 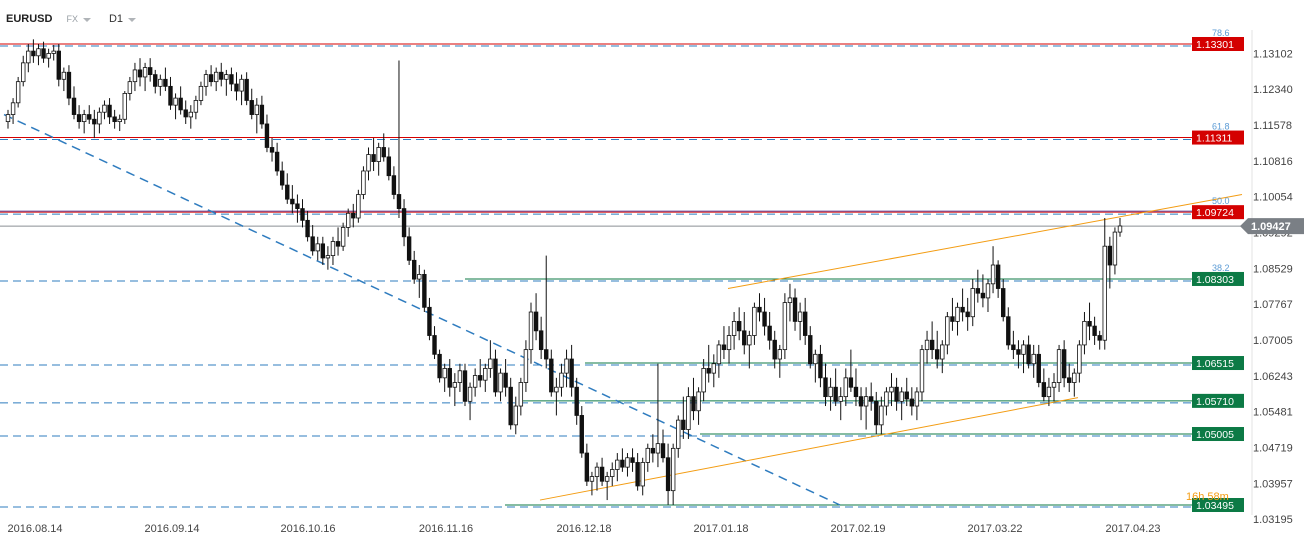 I want to click on date-tick-label: 2016.09.14, so click(x=171, y=529).